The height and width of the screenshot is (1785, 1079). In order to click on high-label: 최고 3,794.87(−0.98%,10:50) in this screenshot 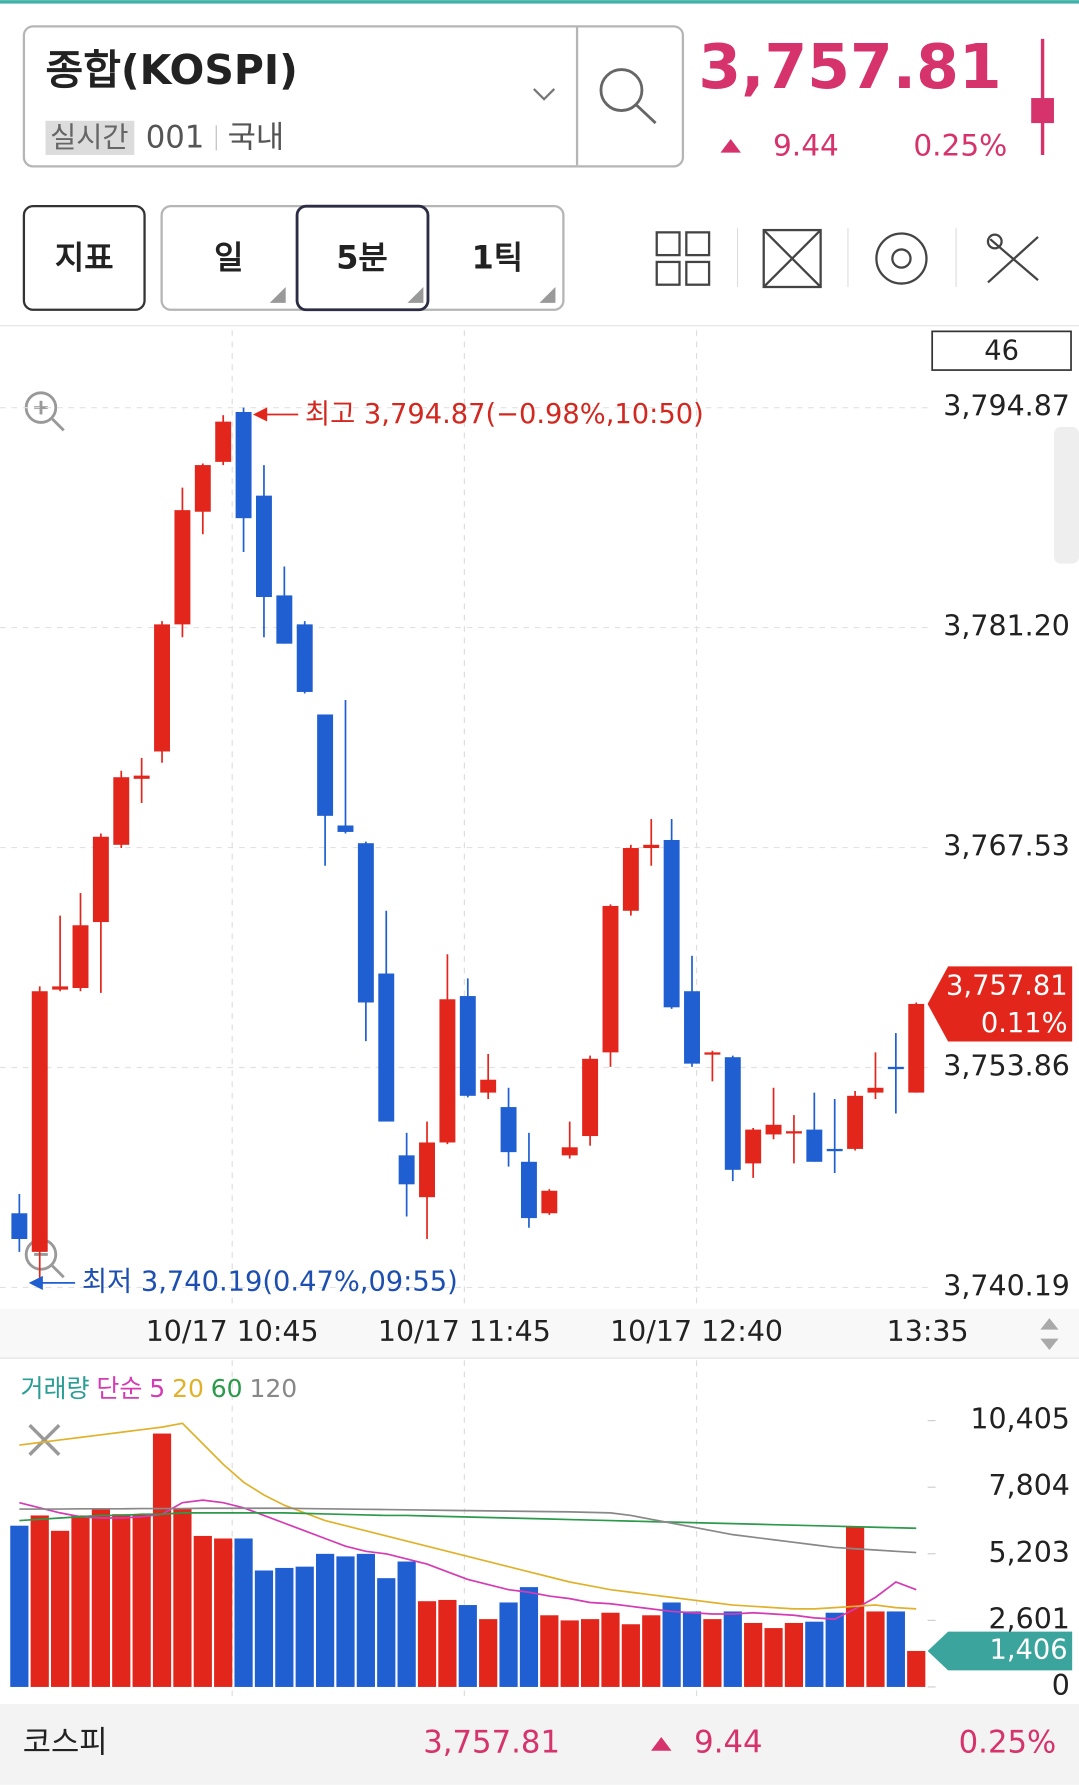, I will do `click(504, 414)`.